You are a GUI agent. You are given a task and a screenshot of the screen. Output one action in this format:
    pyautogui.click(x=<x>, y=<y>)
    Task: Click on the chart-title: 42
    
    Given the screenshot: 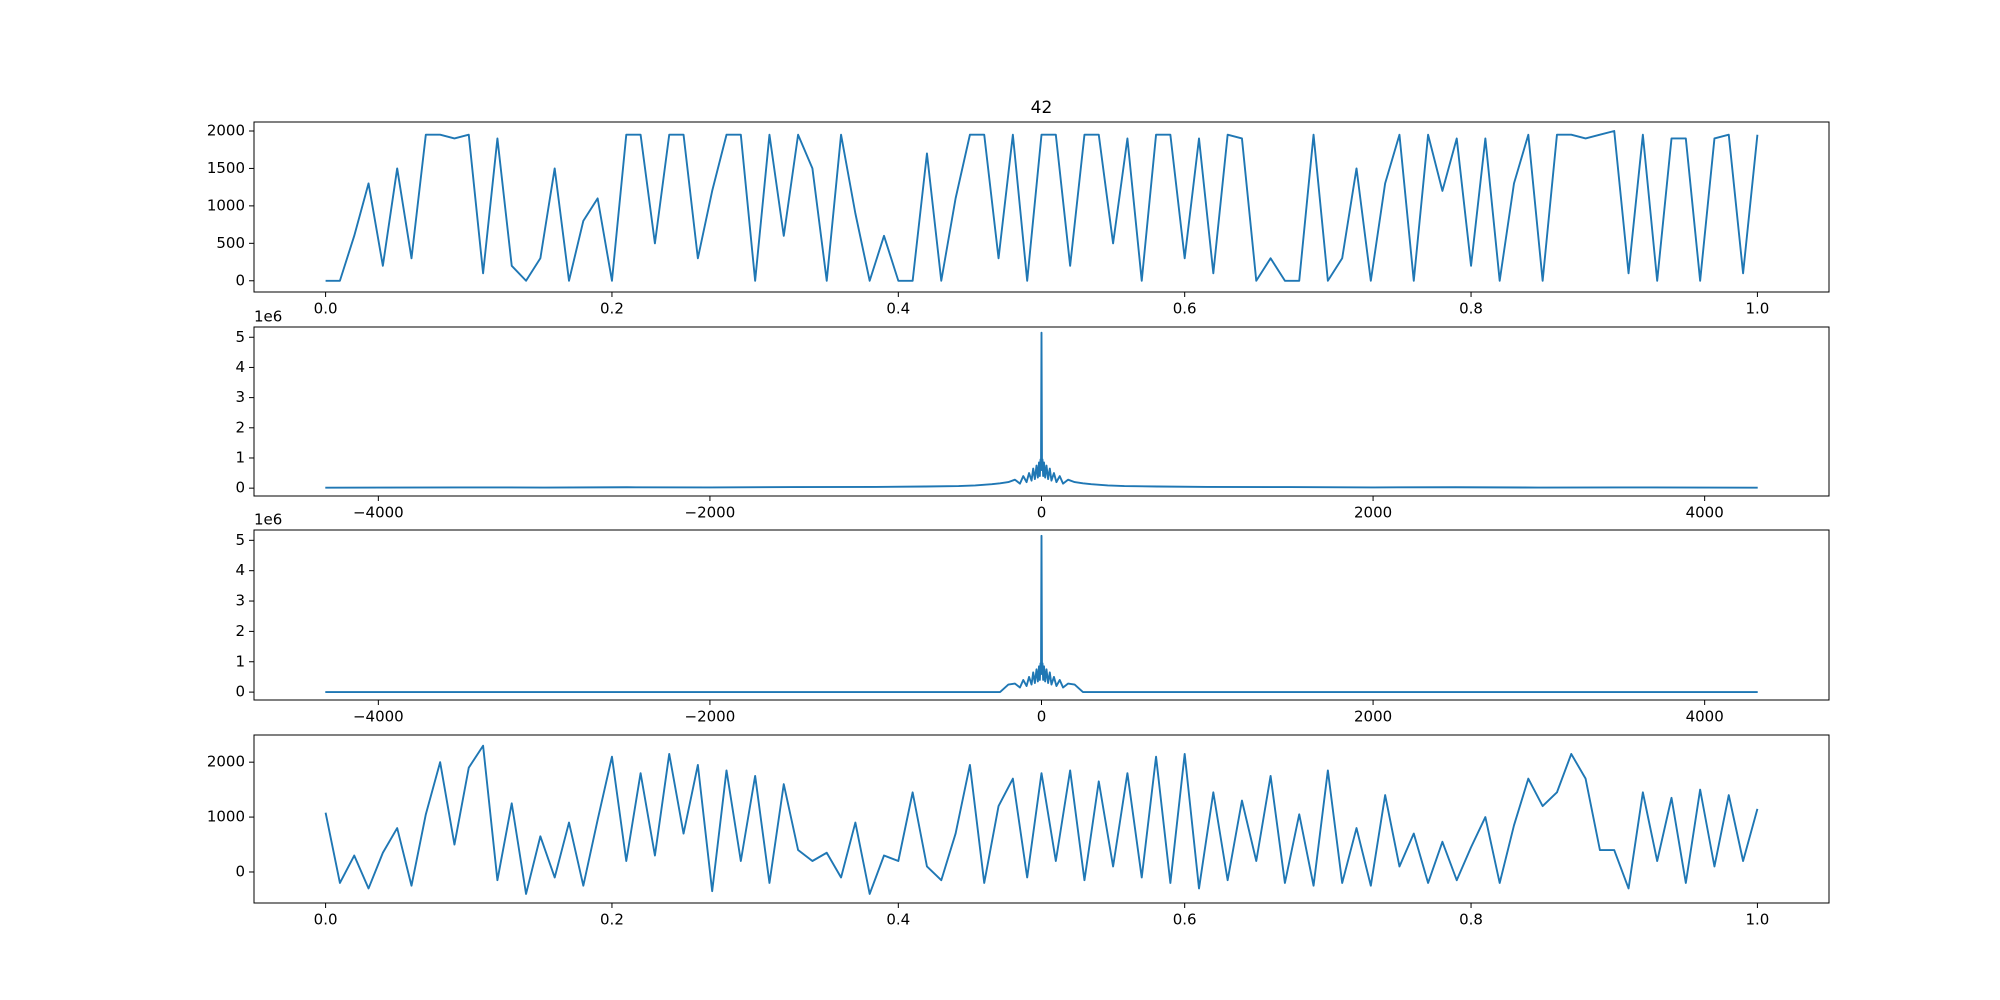 What is the action you would take?
    pyautogui.click(x=1042, y=108)
    